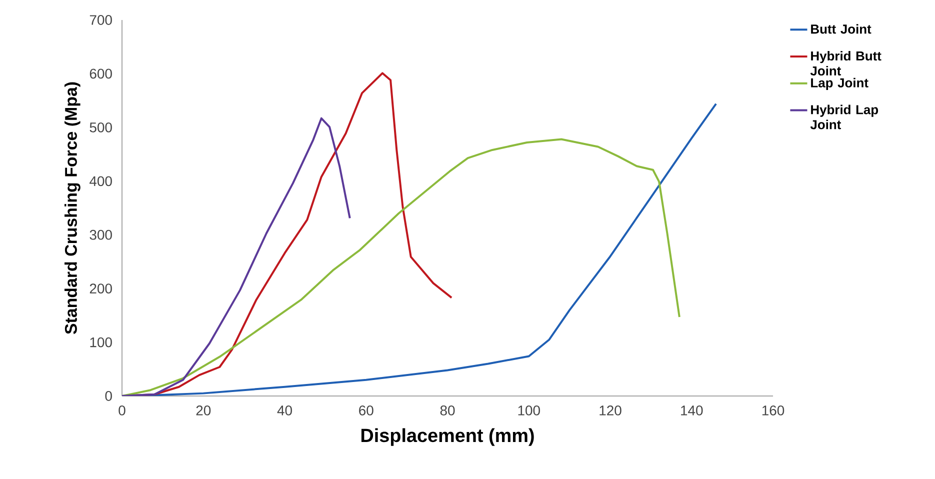 Image resolution: width=935 pixels, height=479 pixels. Describe the element at coordinates (101, 342) in the screenshot. I see `y-tick-label: 100` at that location.